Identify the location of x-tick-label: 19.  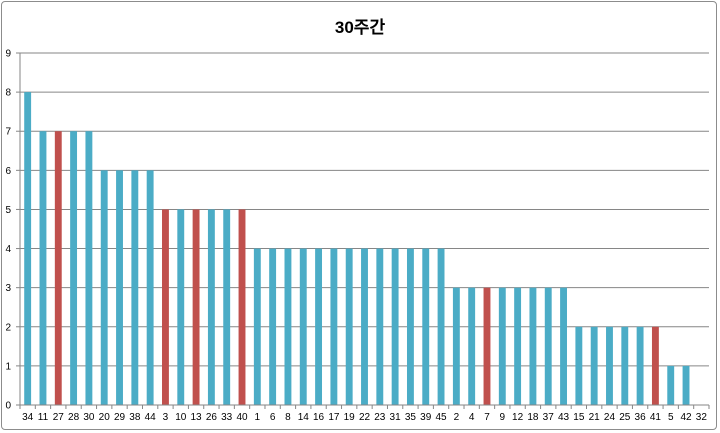
(350, 417).